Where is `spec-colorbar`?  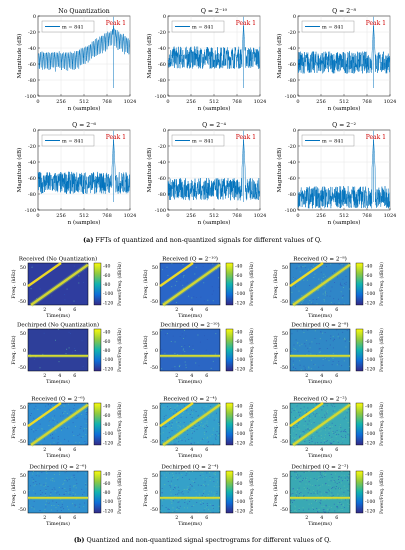 spec-colorbar is located at coordinates (359, 284).